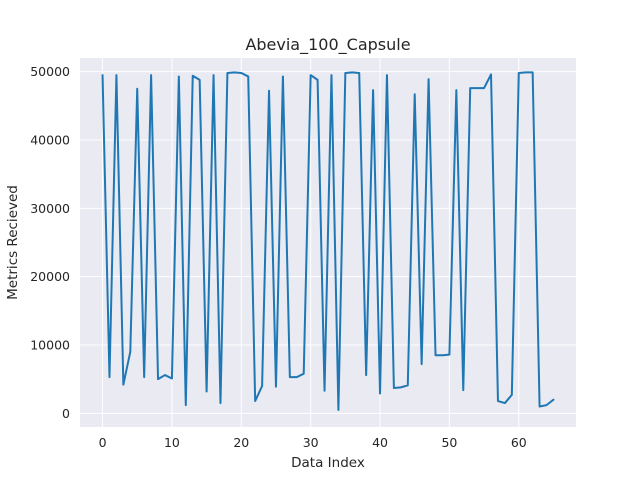 The width and height of the screenshot is (640, 480). What do you see at coordinates (50, 345) in the screenshot?
I see `y-tick-label: 10000` at bounding box center [50, 345].